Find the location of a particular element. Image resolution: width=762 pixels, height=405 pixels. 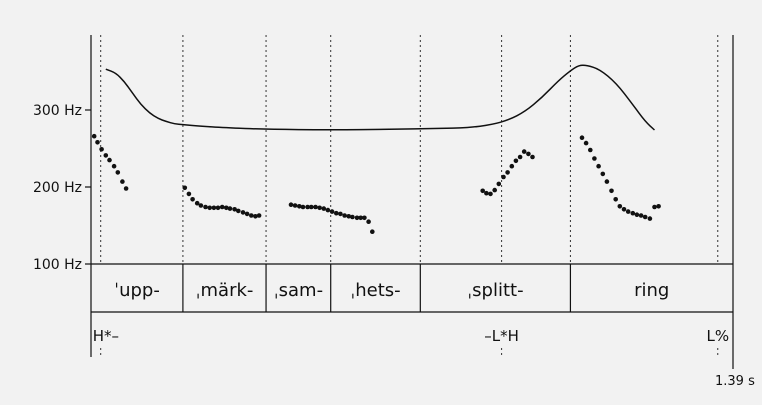

y-tick-label: 300 Hz is located at coordinates (57, 111).